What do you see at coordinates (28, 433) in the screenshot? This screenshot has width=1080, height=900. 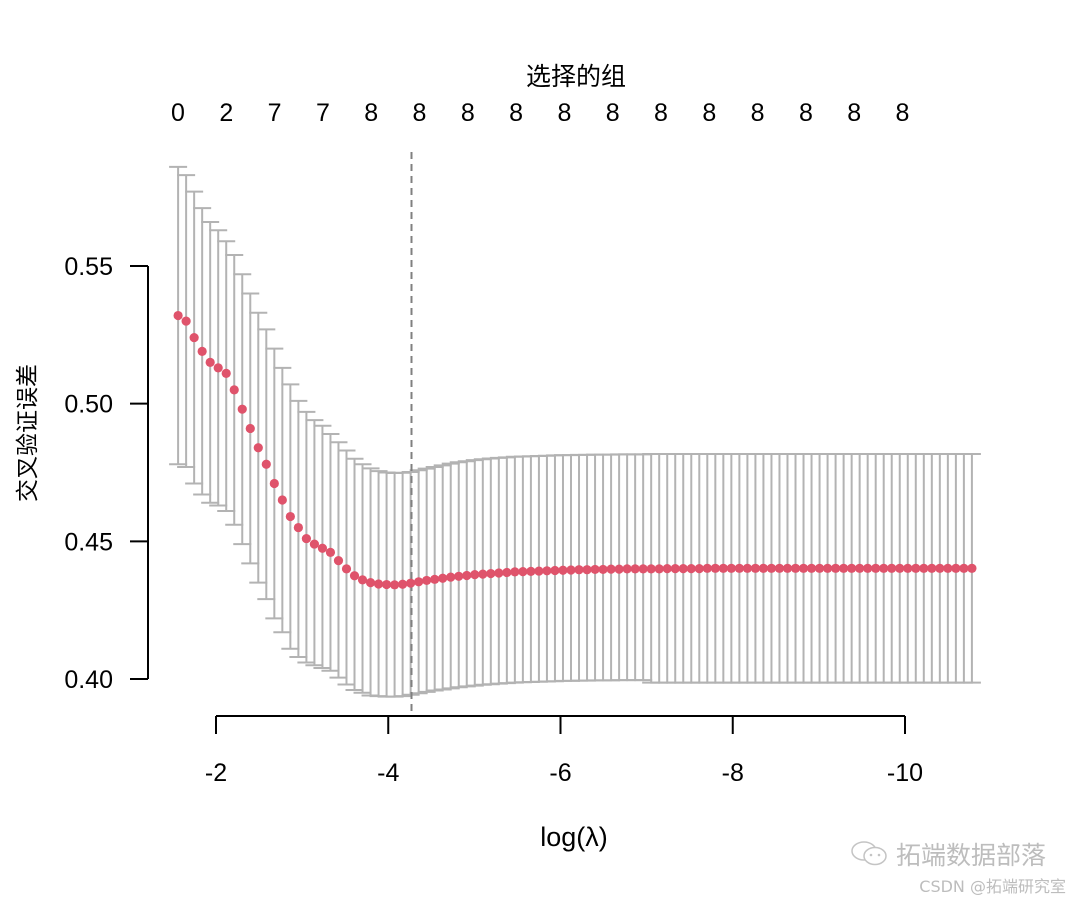 I see `y-axis-label: 交叉验证误差` at bounding box center [28, 433].